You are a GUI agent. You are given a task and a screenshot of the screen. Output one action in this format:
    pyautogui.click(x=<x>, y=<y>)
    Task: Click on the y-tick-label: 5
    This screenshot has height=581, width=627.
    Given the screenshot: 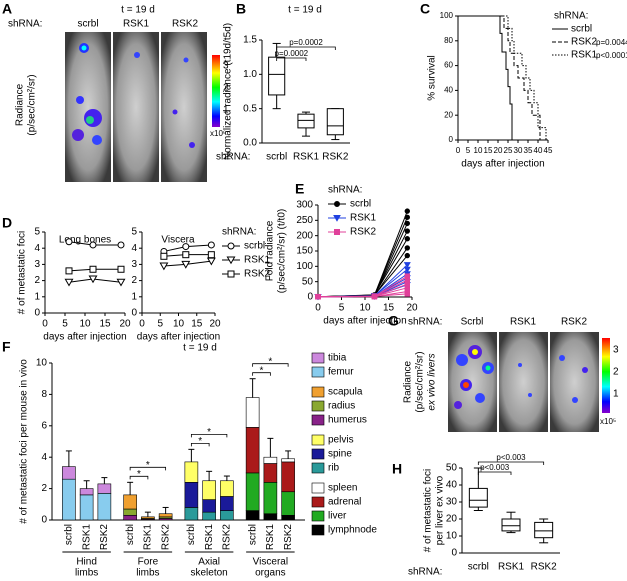 What is the action you would take?
    pyautogui.click(x=37, y=232)
    